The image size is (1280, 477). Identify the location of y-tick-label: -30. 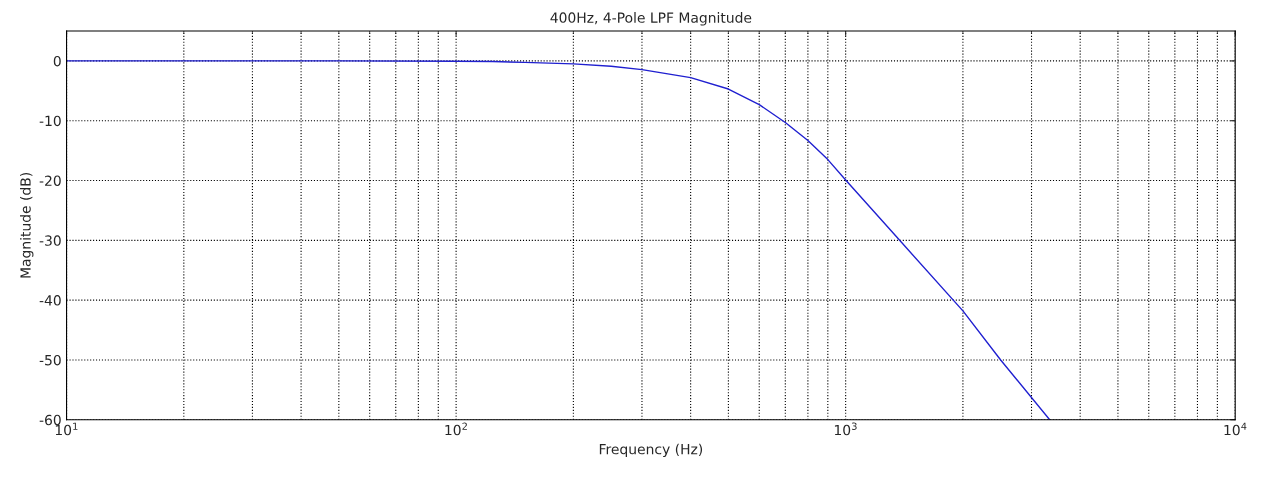
(50, 240).